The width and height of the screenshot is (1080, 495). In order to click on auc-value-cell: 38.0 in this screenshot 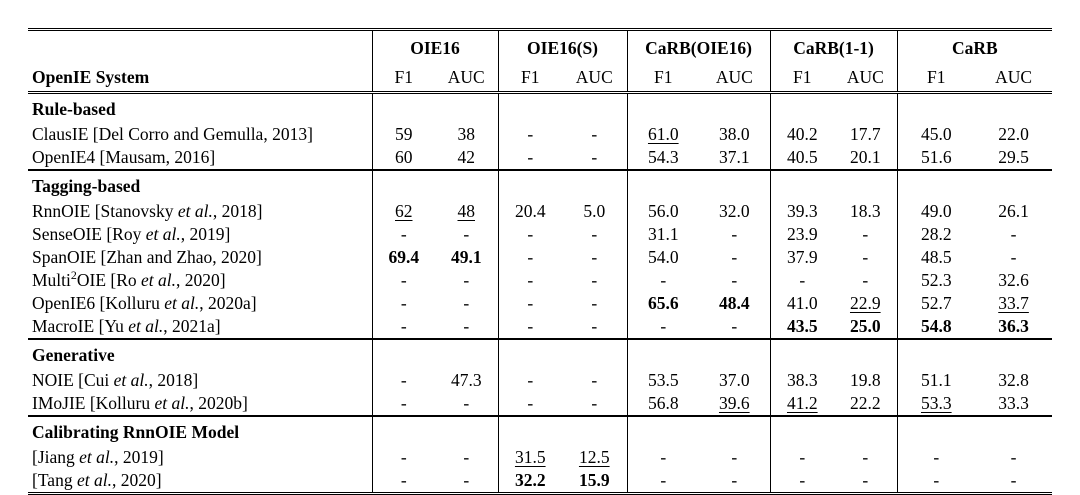, I will do `click(734, 134)`.